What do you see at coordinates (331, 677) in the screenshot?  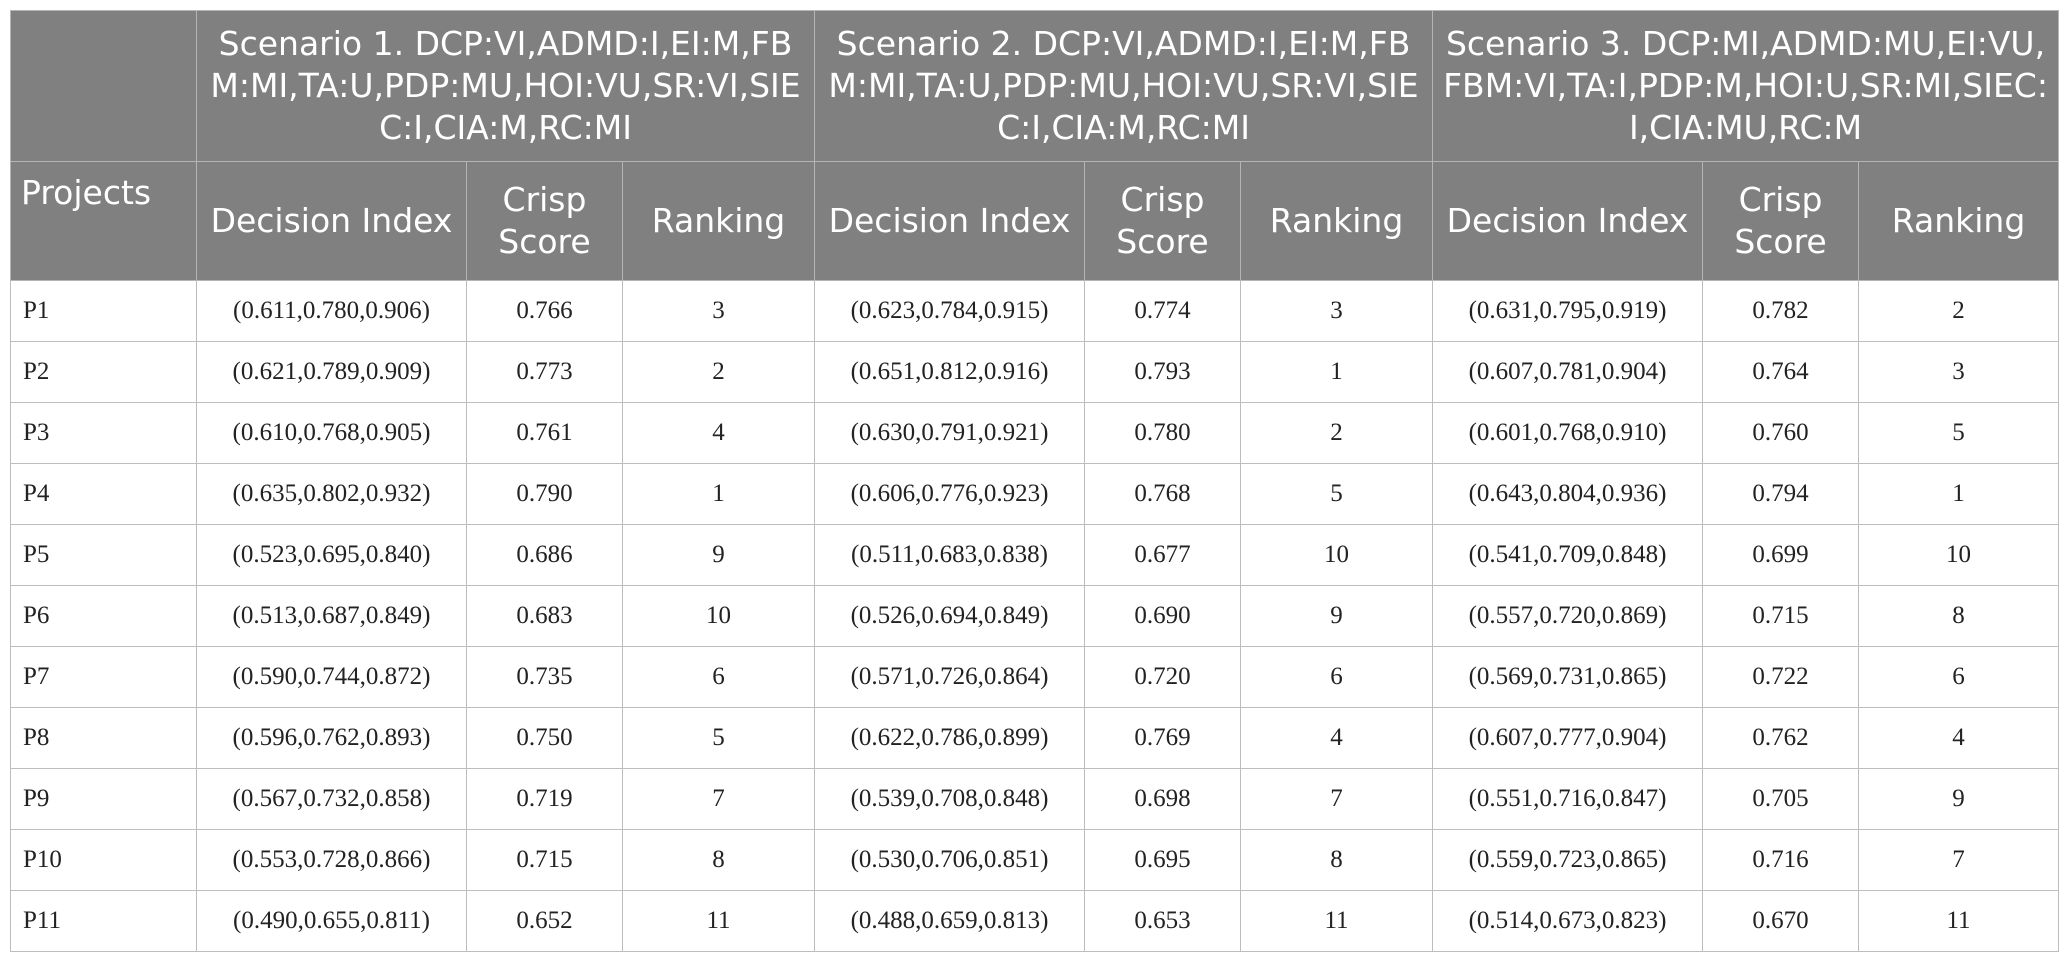 I see `decision-index-cell: (0.590,0.744,0.872)` at bounding box center [331, 677].